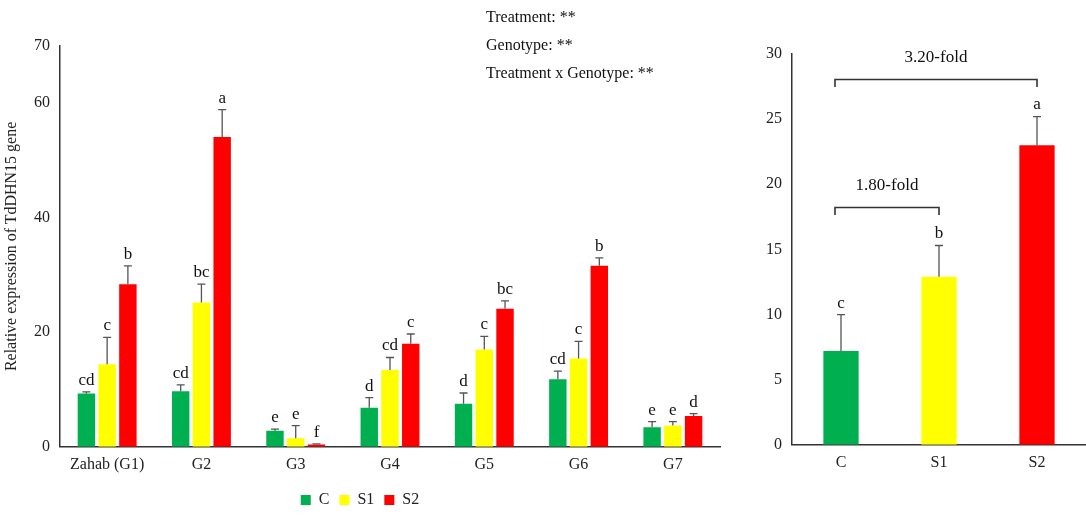 This screenshot has height=524, width=1086. Describe the element at coordinates (42, 102) in the screenshot. I see `y-tick-label: 60` at that location.